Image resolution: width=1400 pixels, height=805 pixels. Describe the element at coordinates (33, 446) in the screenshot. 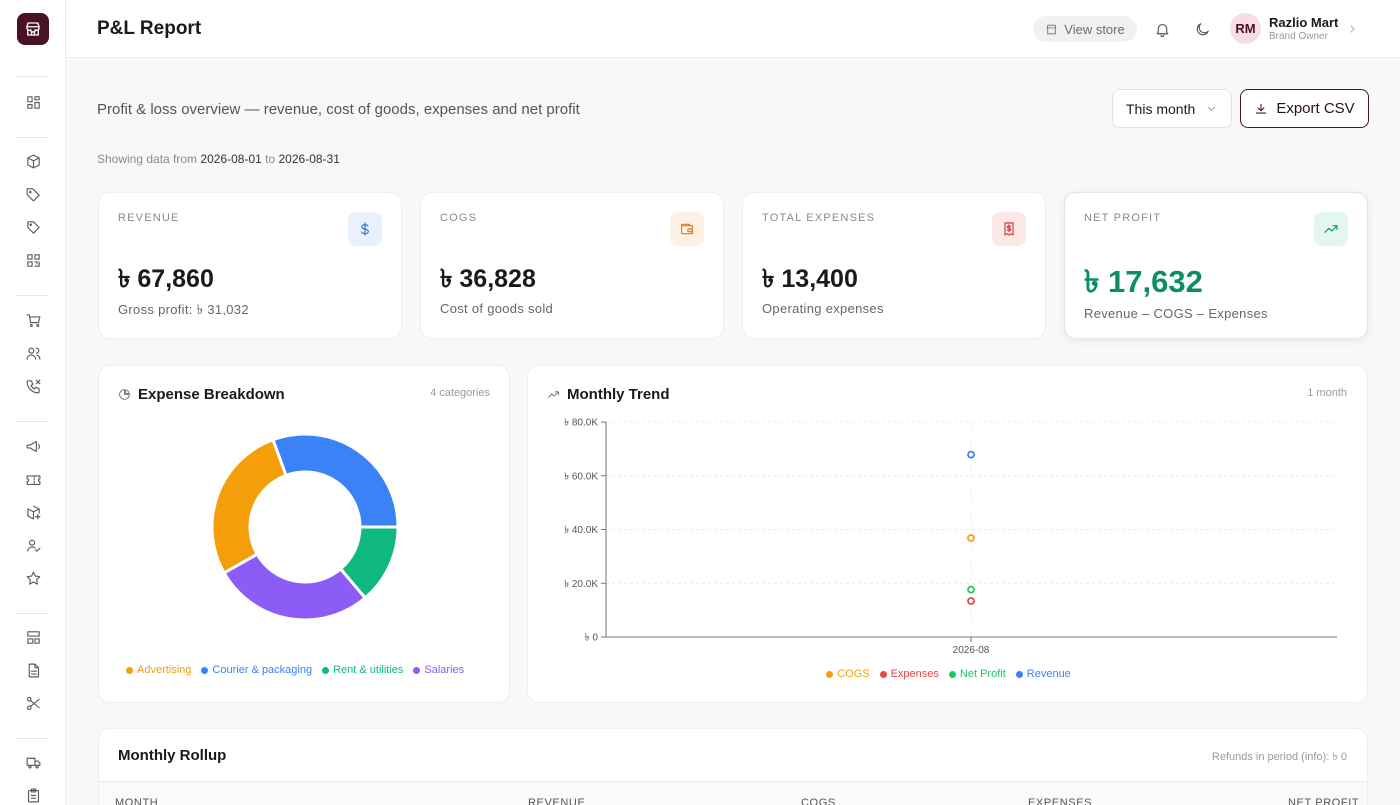

I see `megaphone-icon` at that location.